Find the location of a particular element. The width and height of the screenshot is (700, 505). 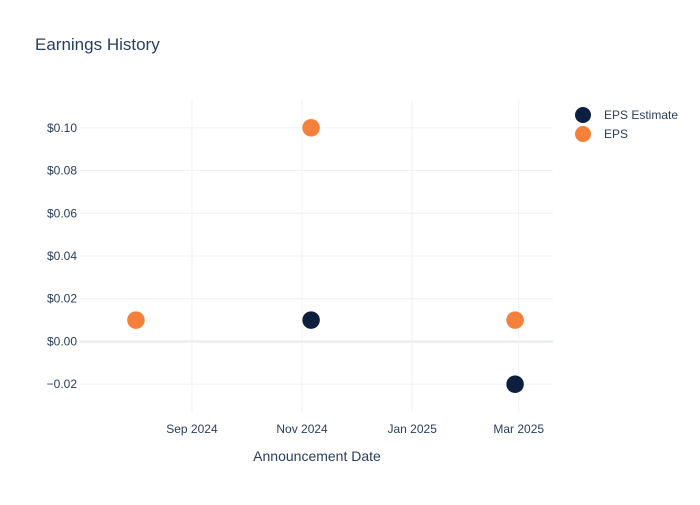

y-axis-ticks: $0.10 $0.08 $0.06 $0.04 $0.02 $0.00 −0.02 is located at coordinates (62, 256).